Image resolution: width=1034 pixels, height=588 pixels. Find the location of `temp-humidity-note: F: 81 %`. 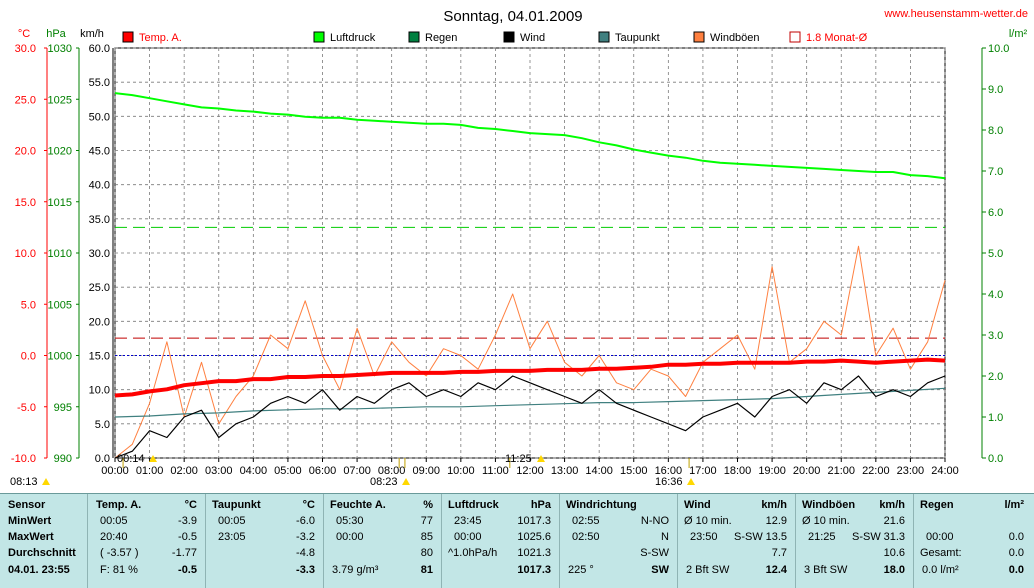

temp-humidity-note: F: 81 % is located at coordinates (119, 570).